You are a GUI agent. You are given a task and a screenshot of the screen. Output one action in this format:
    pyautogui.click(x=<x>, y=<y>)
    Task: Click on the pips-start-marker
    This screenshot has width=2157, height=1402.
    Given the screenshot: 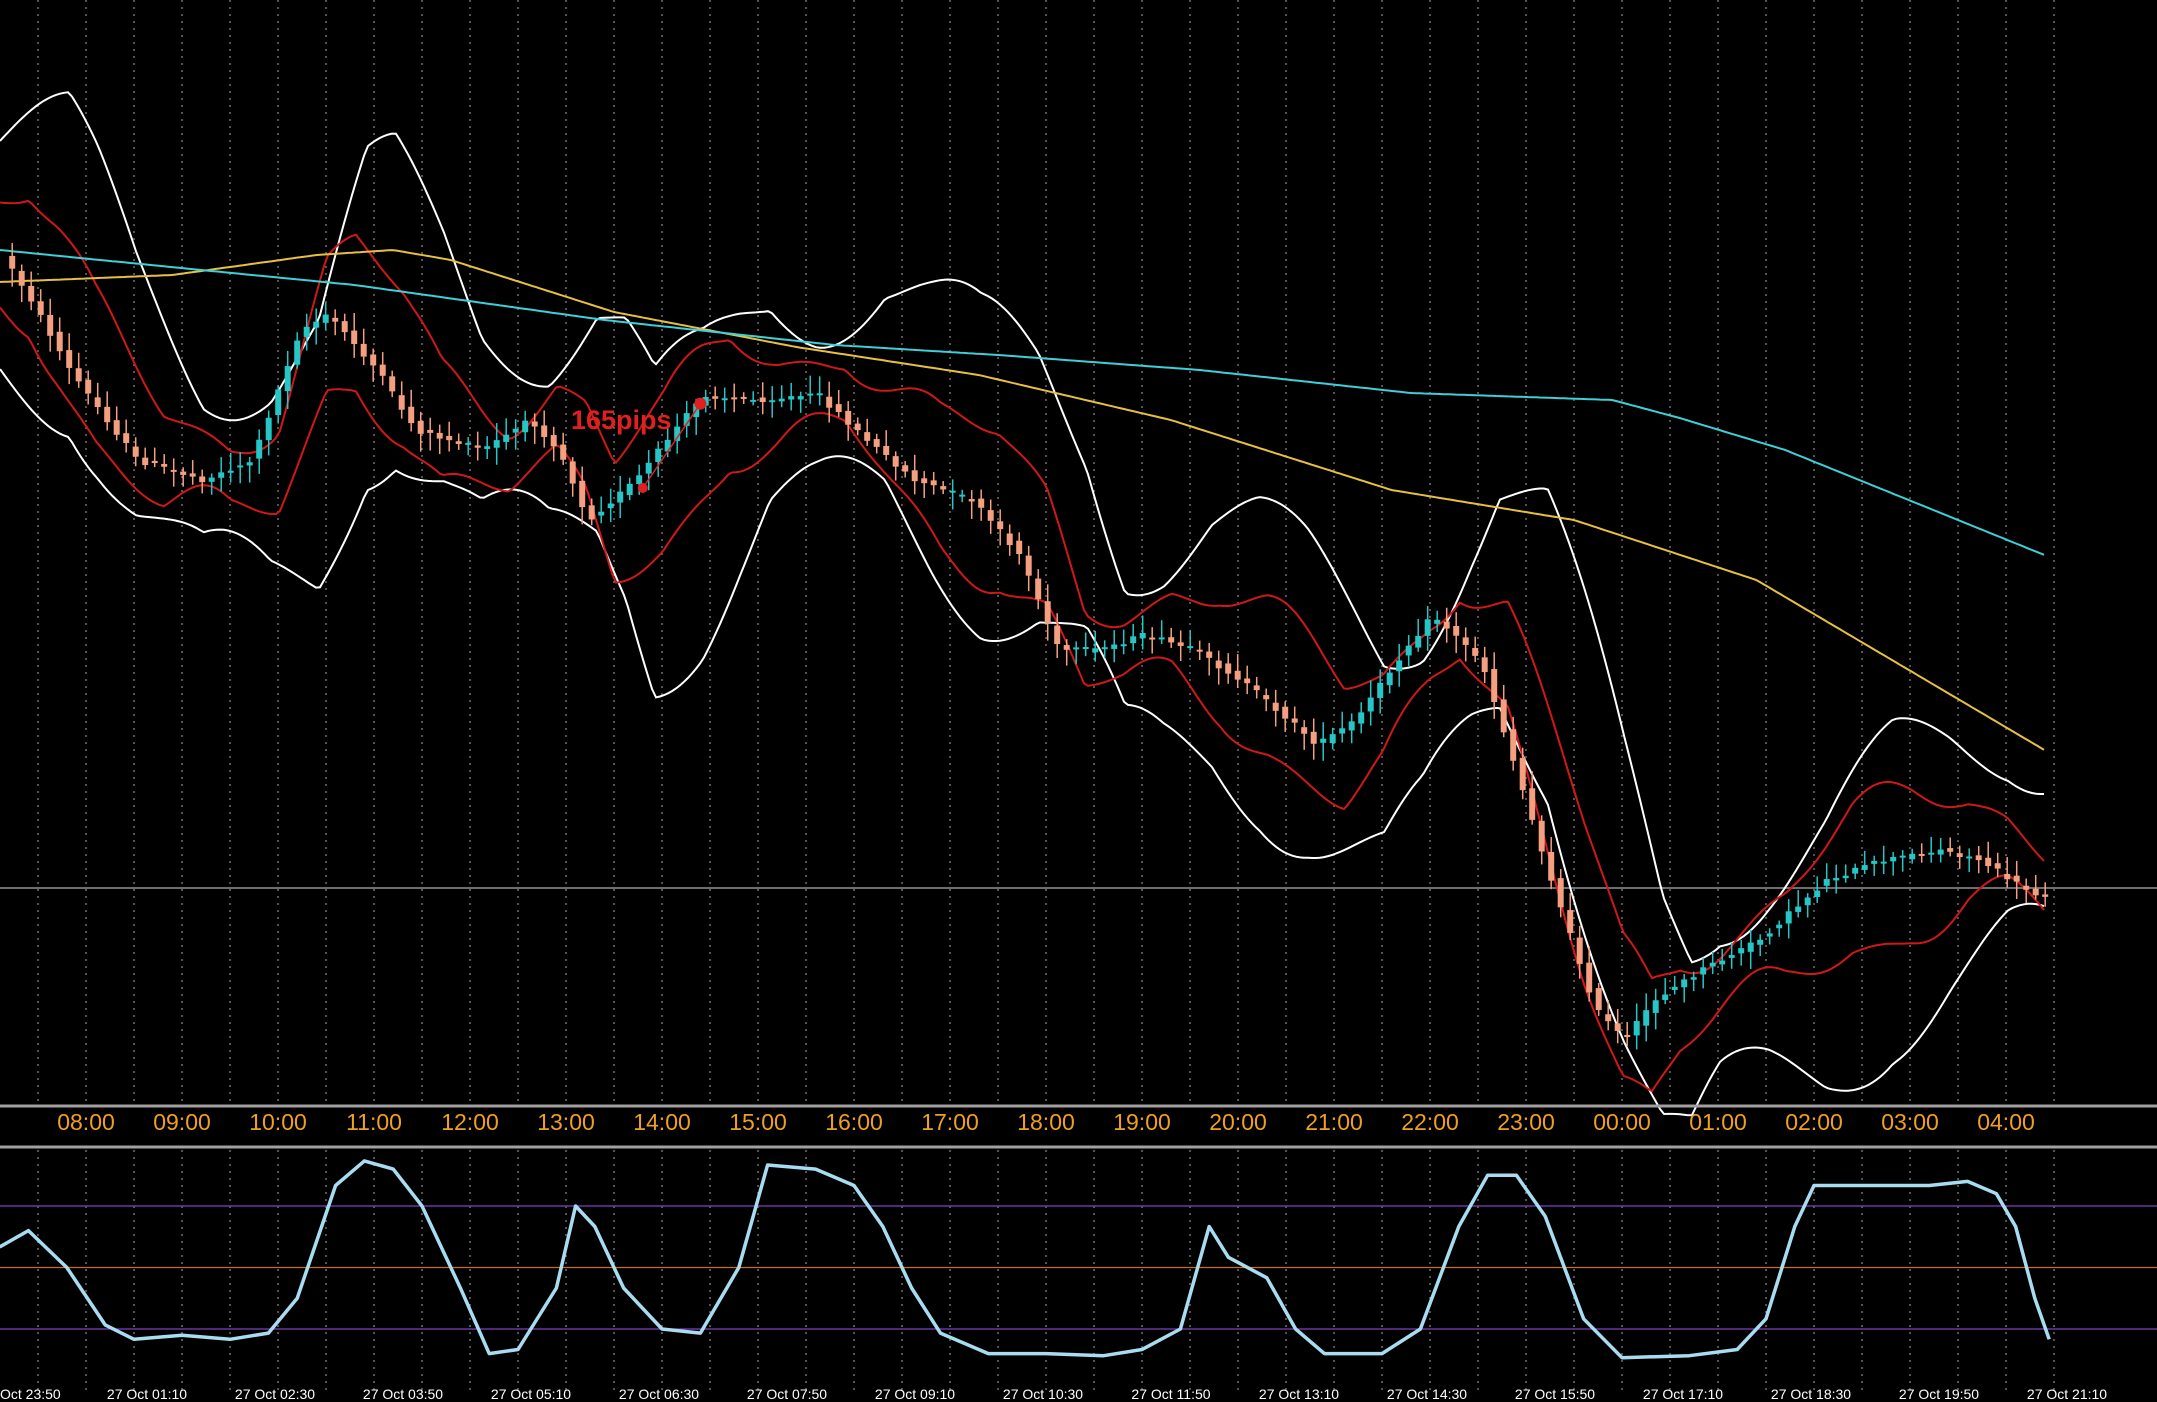 What is the action you would take?
    pyautogui.click(x=642, y=488)
    